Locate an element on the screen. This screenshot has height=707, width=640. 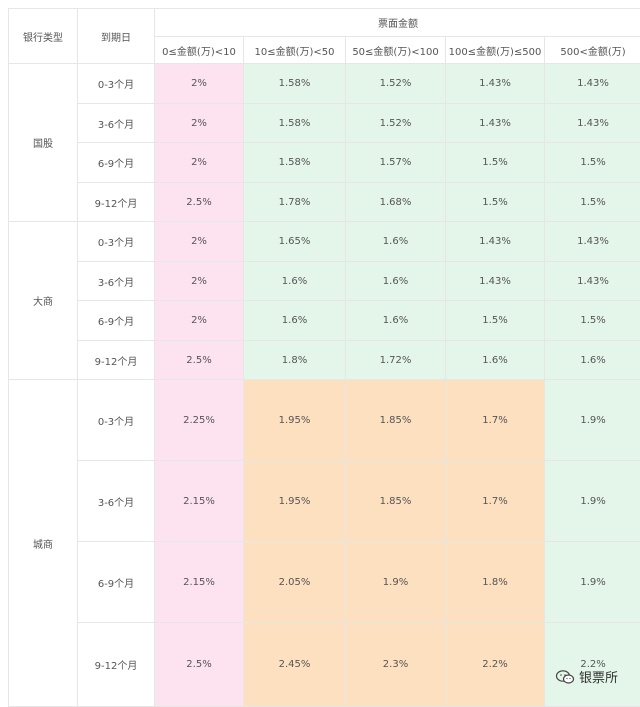
table-row: 9-12个月 2.5% 1.8% 1.72% 1.6% 1.6% is located at coordinates (324, 360).